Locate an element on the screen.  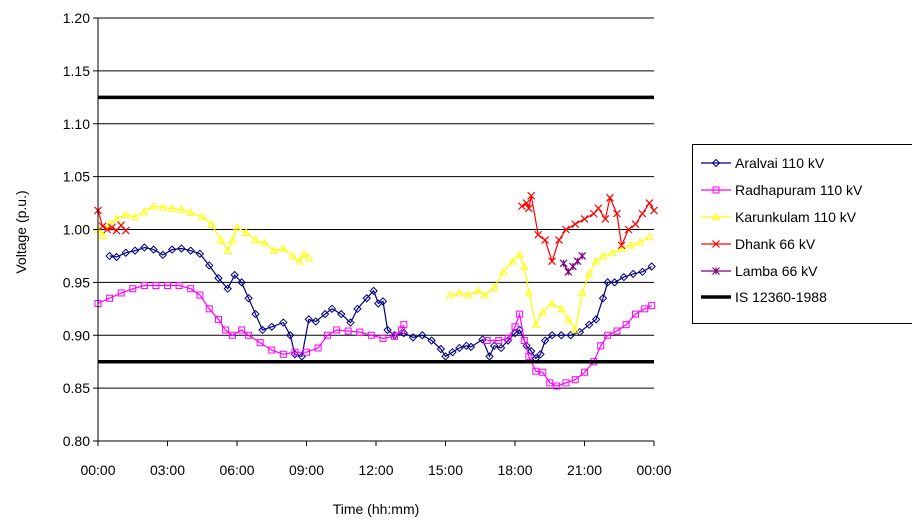
y-tick-label: 0.95 is located at coordinates (76, 282).